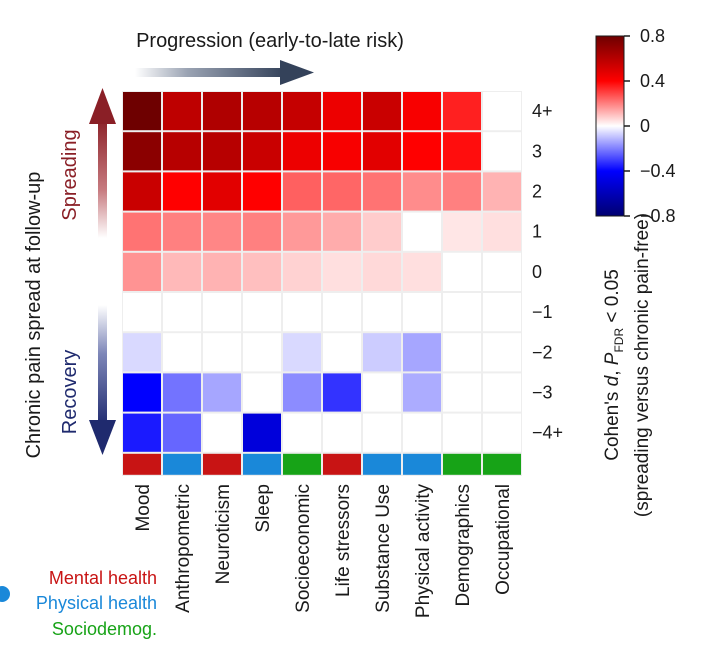 The width and height of the screenshot is (711, 672). Describe the element at coordinates (422, 464) in the screenshot. I see `category-swatch-physical-activity` at that location.